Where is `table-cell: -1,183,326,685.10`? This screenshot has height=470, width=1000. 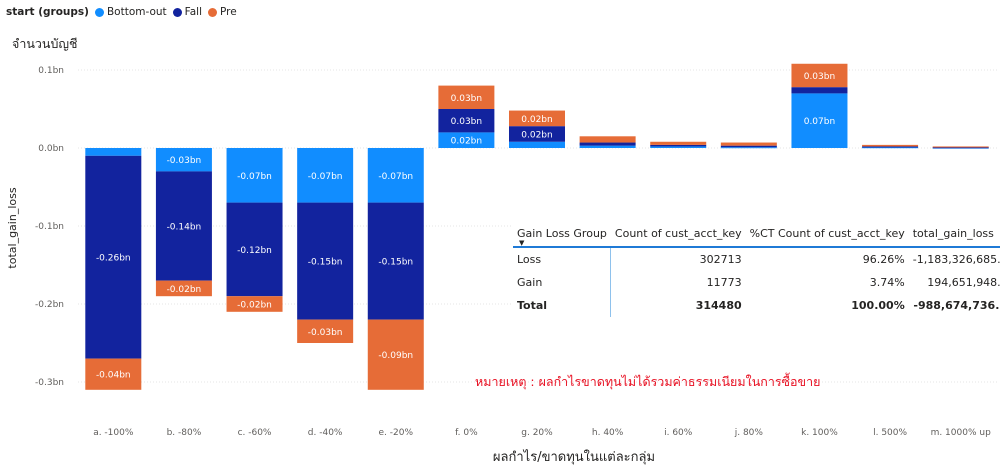
table-cell: -1,183,326,685.10 is located at coordinates (956, 259).